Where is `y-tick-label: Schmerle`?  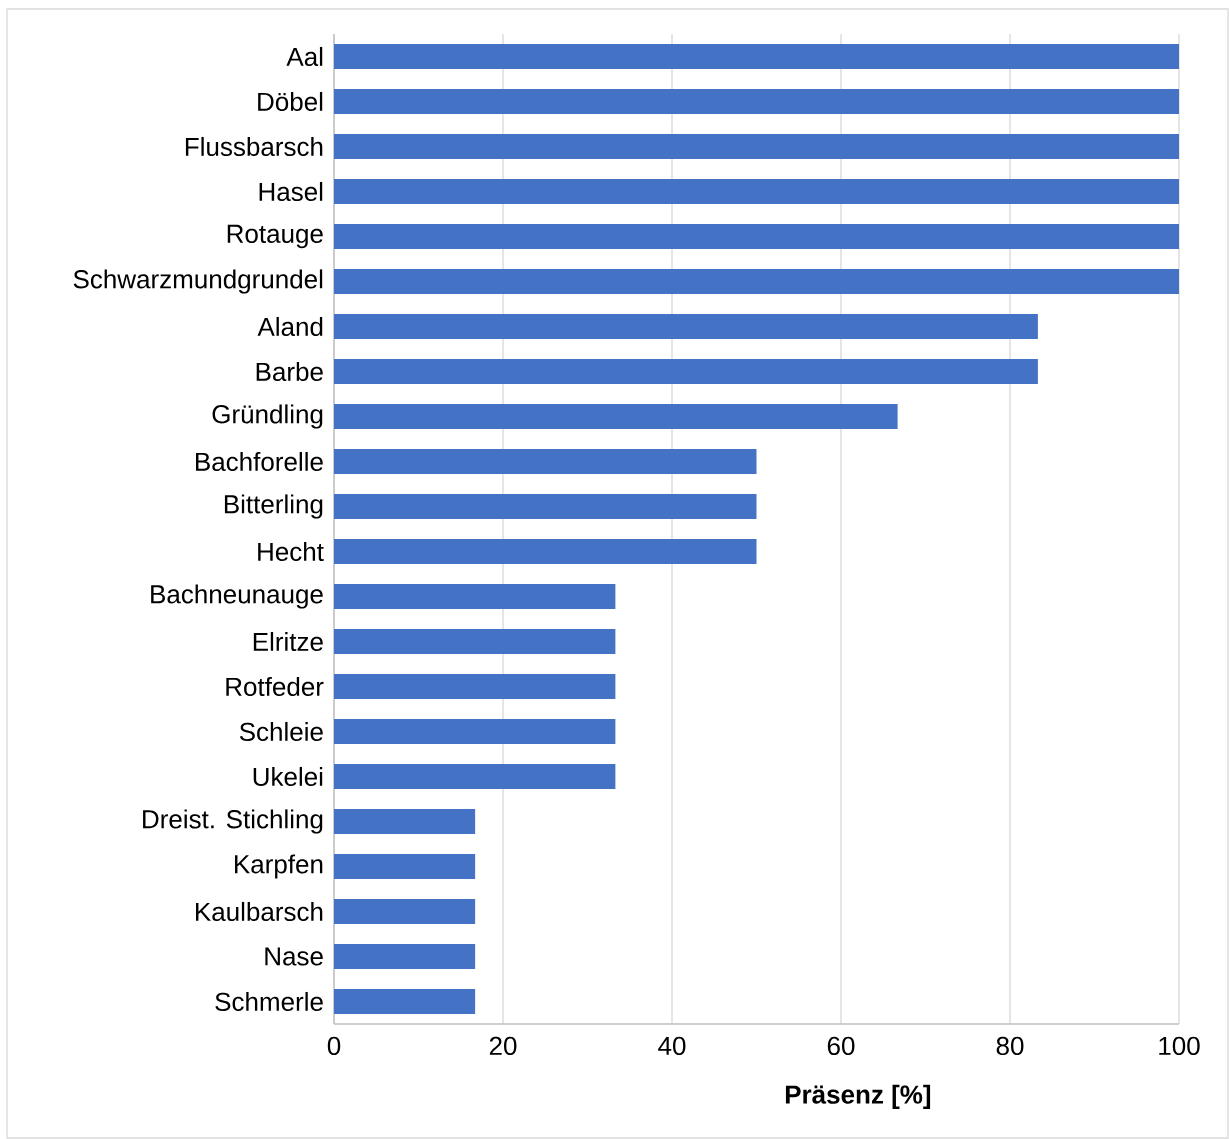 y-tick-label: Schmerle is located at coordinates (269, 1001).